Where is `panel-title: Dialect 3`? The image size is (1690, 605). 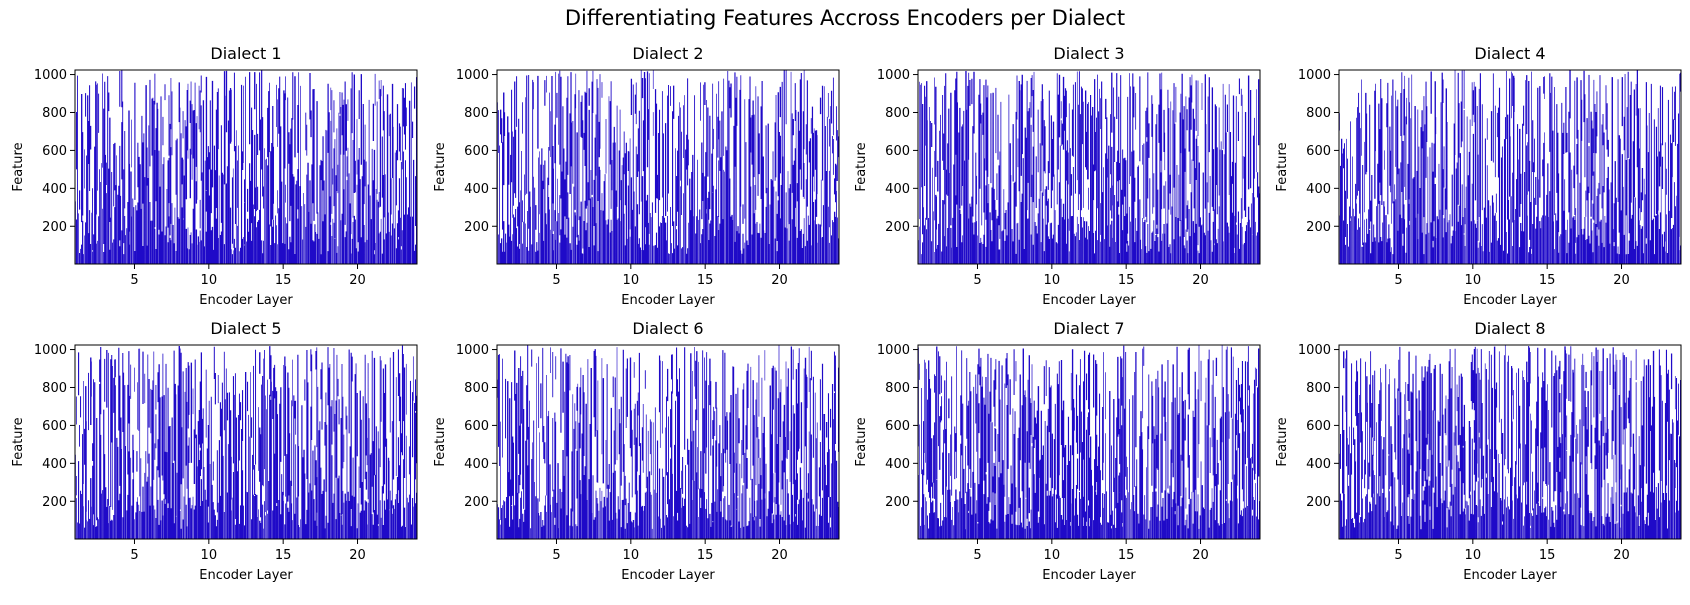 panel-title: Dialect 3 is located at coordinates (1089, 53).